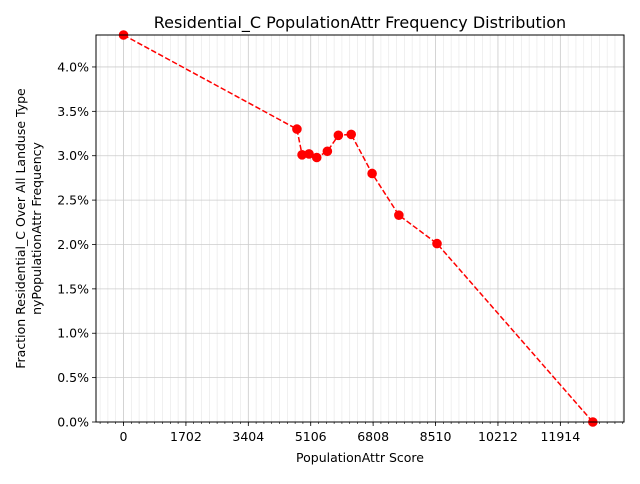 This screenshot has width=640, height=484. I want to click on y-tick-label: 3.0%, so click(73, 155).